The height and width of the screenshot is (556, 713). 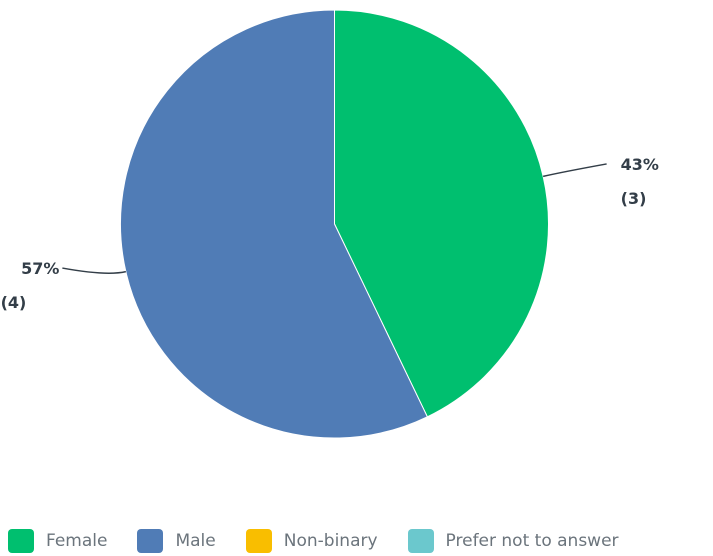 What do you see at coordinates (150, 541) in the screenshot?
I see `legend-swatch-male` at bounding box center [150, 541].